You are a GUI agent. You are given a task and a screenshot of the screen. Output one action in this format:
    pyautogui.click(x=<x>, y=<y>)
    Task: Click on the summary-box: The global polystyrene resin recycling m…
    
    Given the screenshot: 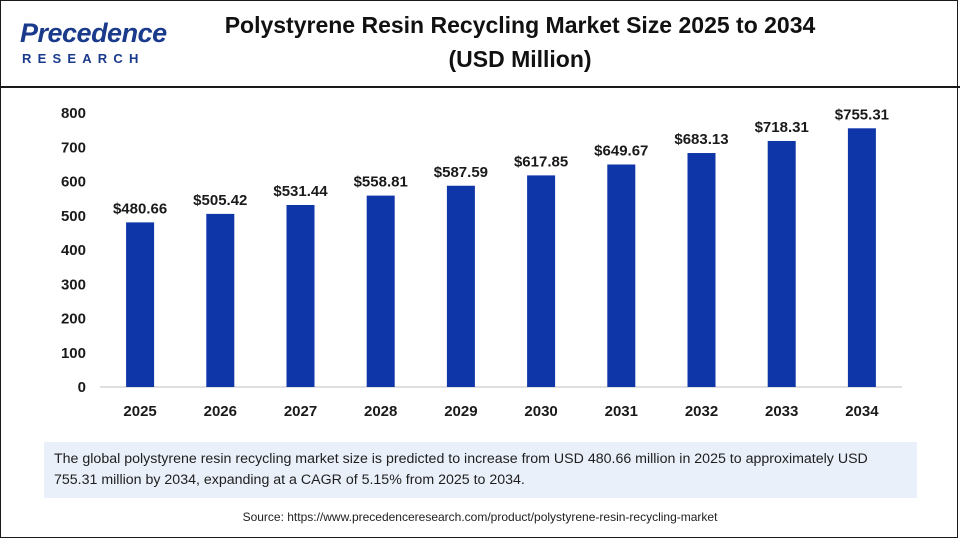 What is the action you would take?
    pyautogui.click(x=480, y=470)
    